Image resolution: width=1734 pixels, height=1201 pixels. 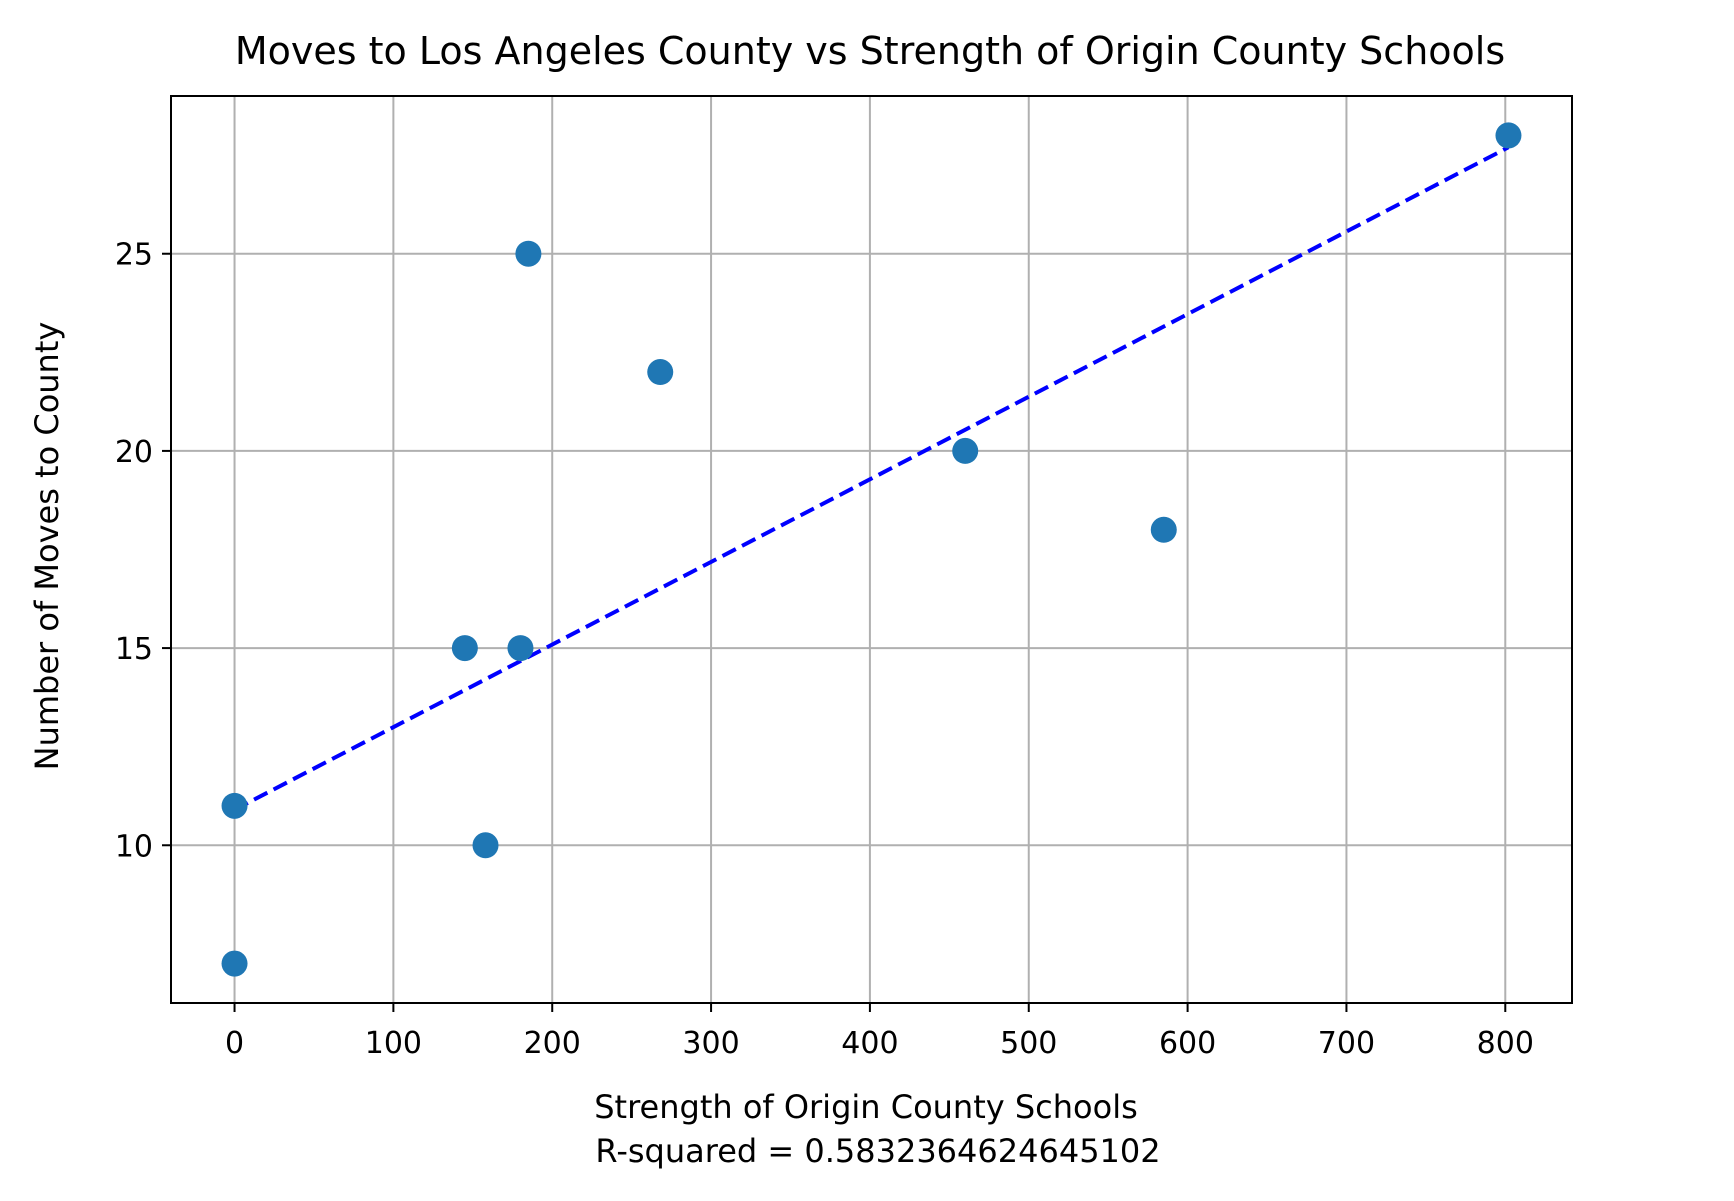 What do you see at coordinates (877, 1151) in the screenshot?
I see `r-squared-label: R-squared = 0.583236462464510​2` at bounding box center [877, 1151].